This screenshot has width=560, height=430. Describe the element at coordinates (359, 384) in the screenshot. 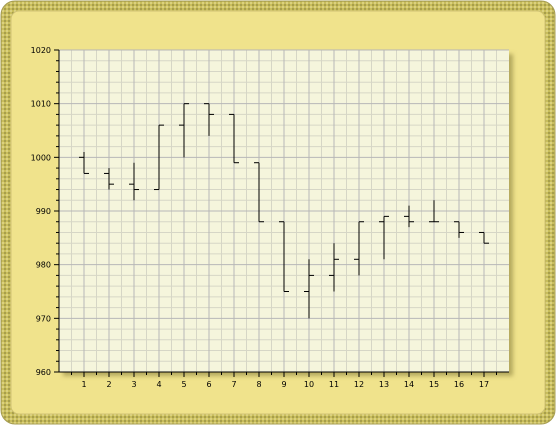

I see `x-tick-label: 12` at that location.